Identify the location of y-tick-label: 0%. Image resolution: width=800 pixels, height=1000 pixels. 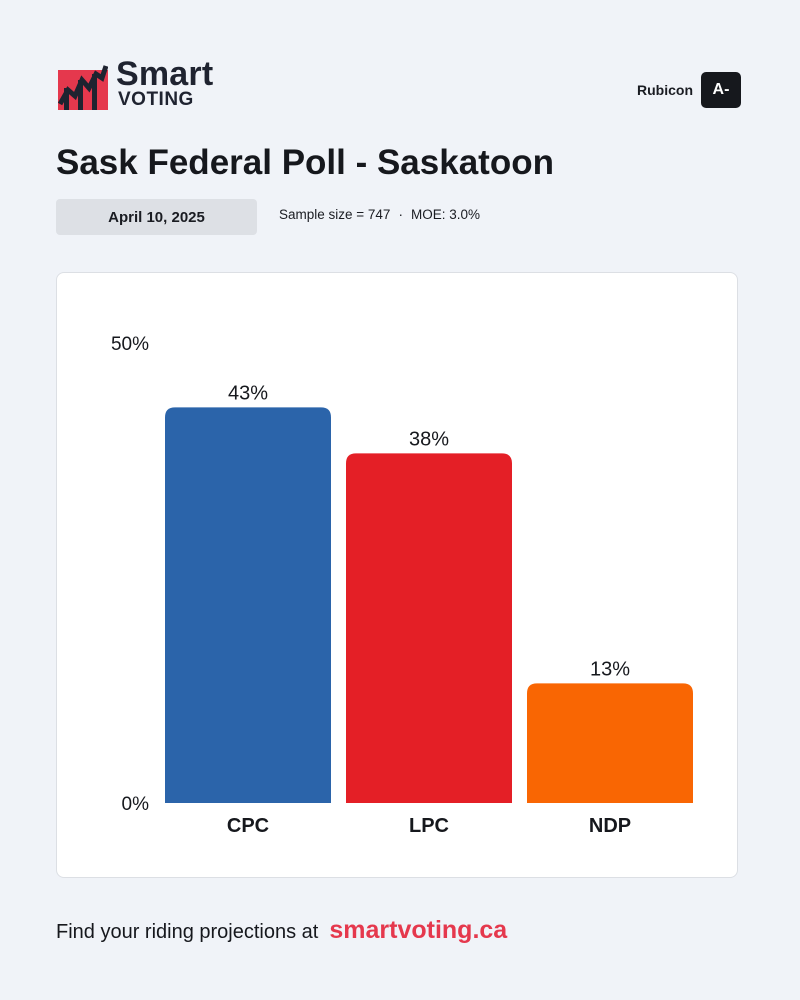
(136, 804).